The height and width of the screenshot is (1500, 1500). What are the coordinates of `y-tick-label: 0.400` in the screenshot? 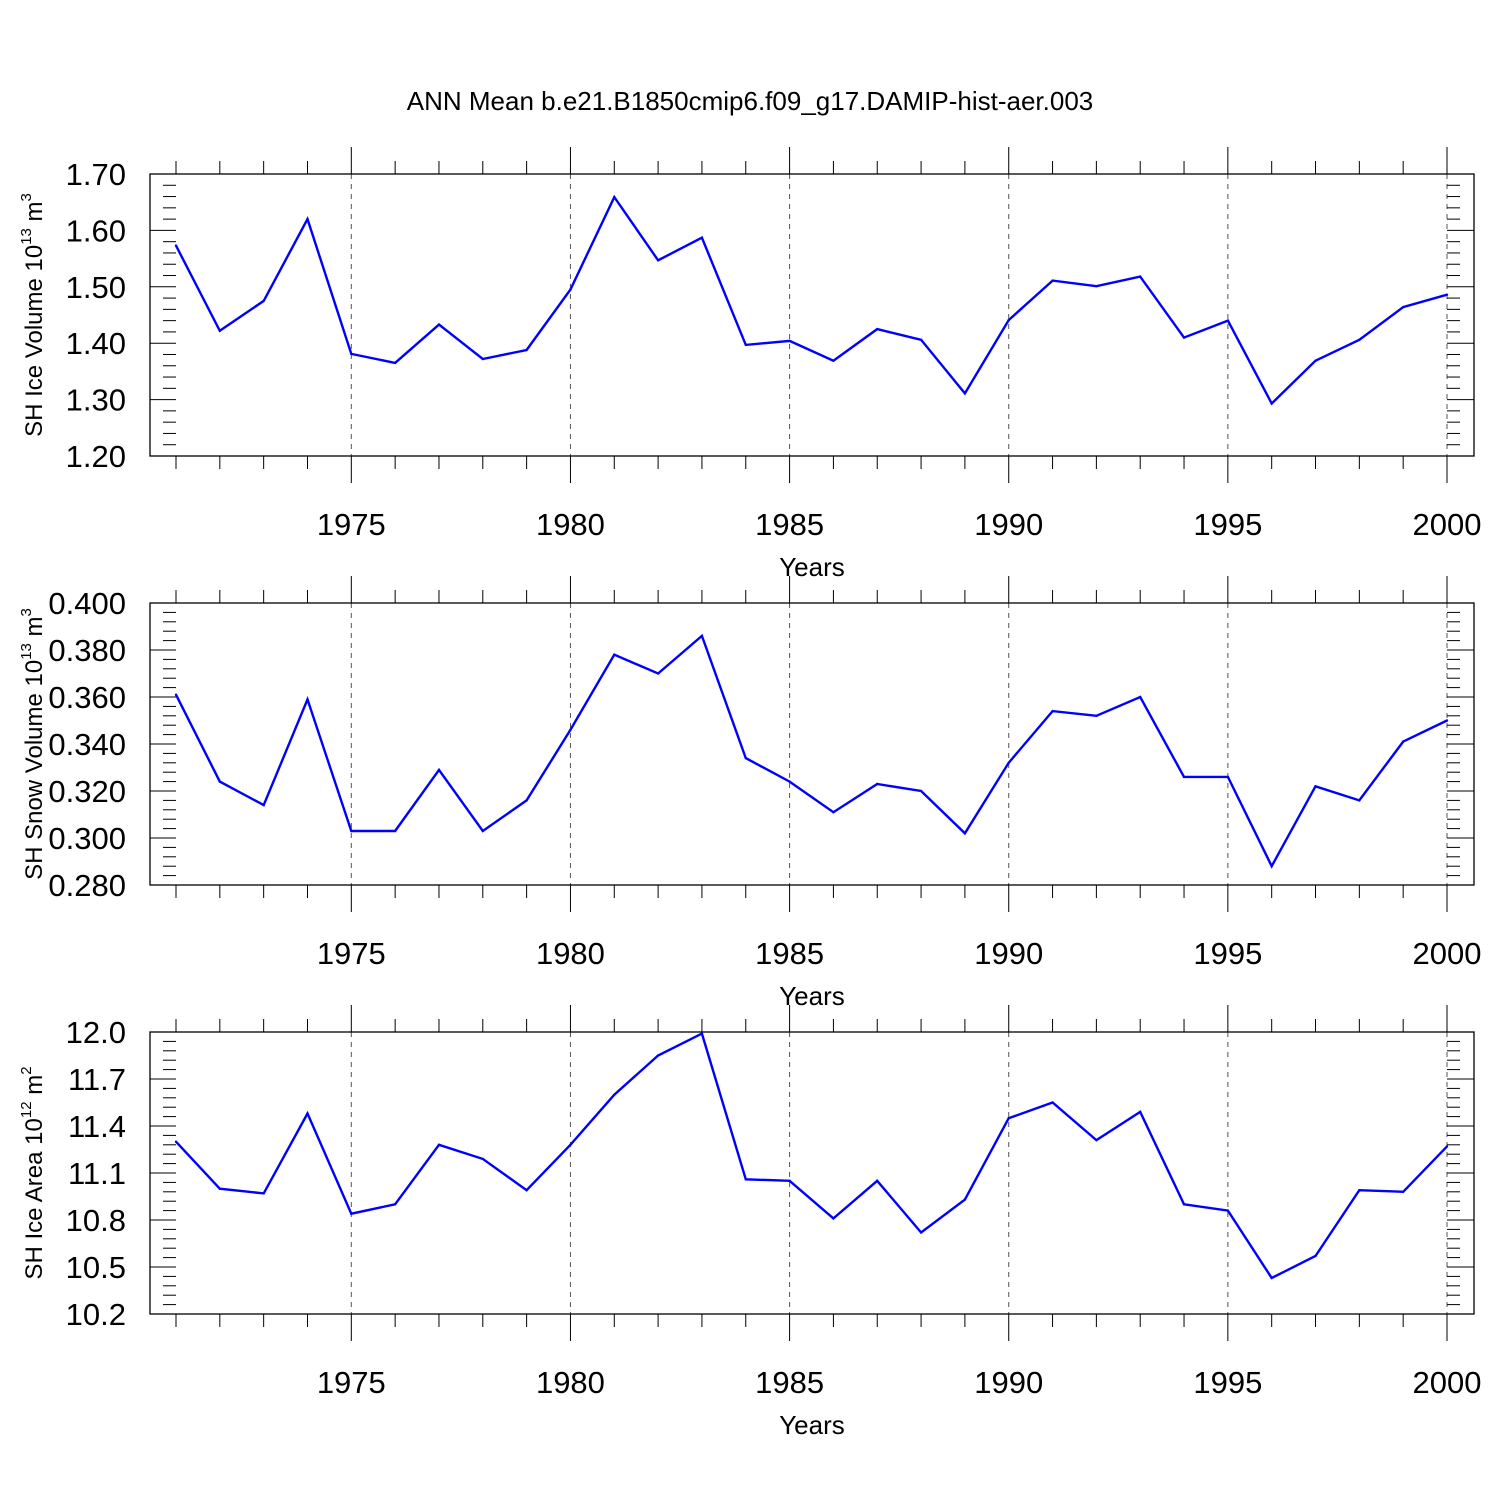 It's located at (87, 603).